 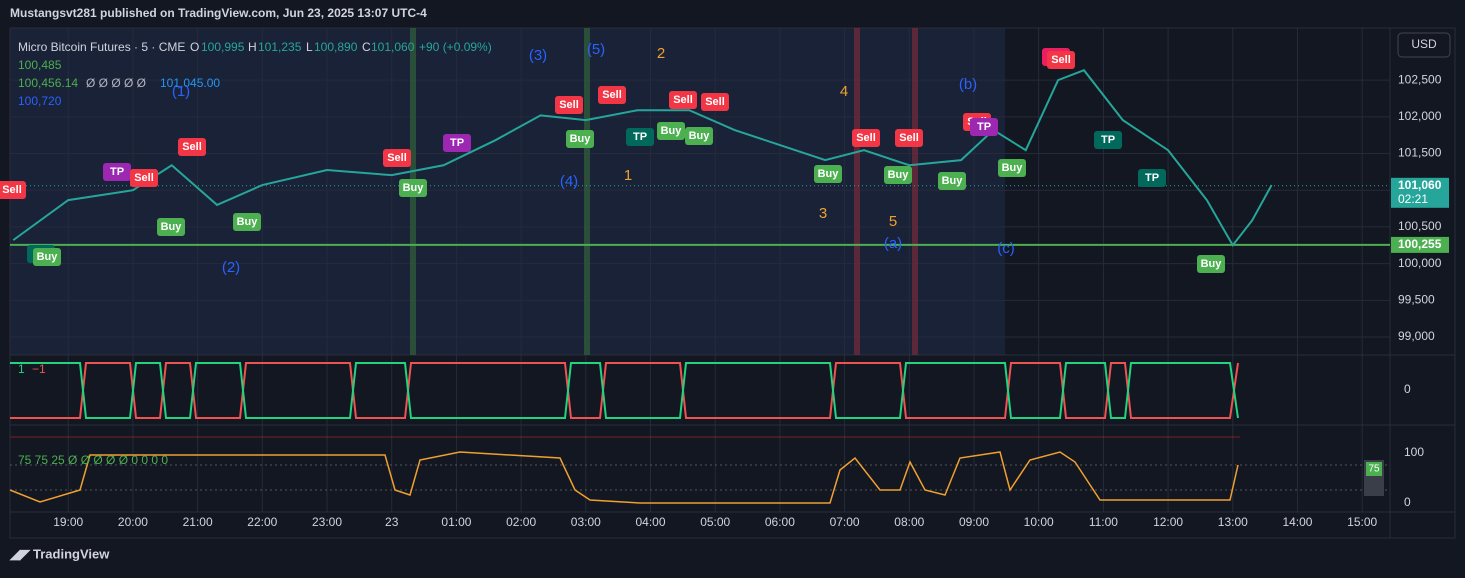 What do you see at coordinates (1297, 522) in the screenshot?
I see `x-tick-label: 14:00` at bounding box center [1297, 522].